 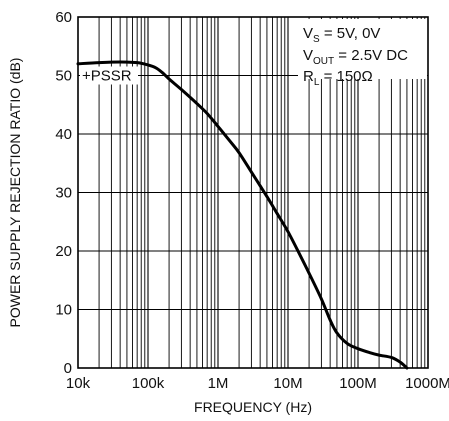 What do you see at coordinates (358, 383) in the screenshot?
I see `x-tick-label: 100M` at bounding box center [358, 383].